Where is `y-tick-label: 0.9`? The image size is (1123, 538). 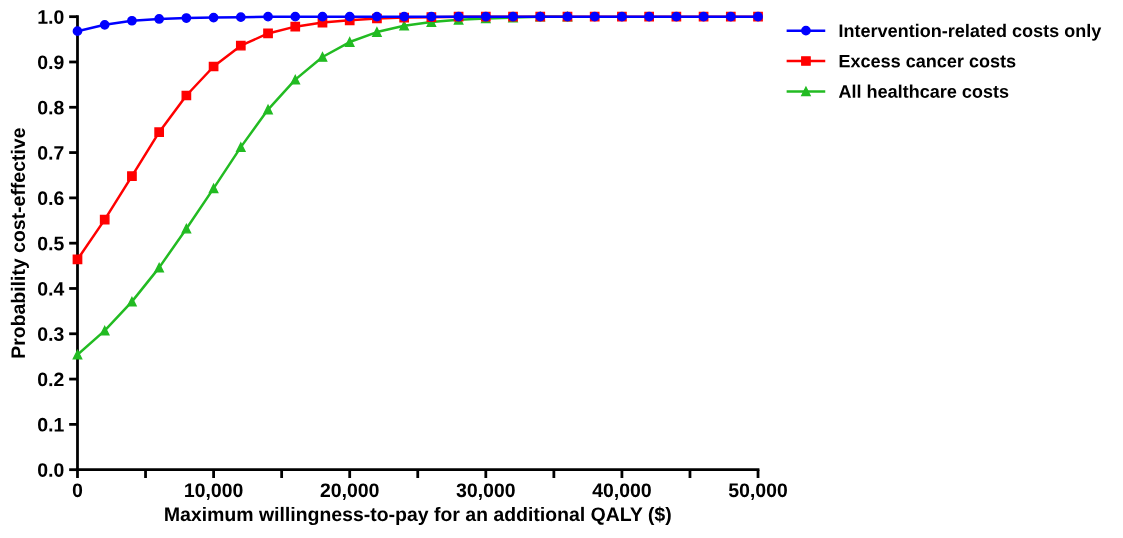 y-tick-label: 0.9 is located at coordinates (51, 62).